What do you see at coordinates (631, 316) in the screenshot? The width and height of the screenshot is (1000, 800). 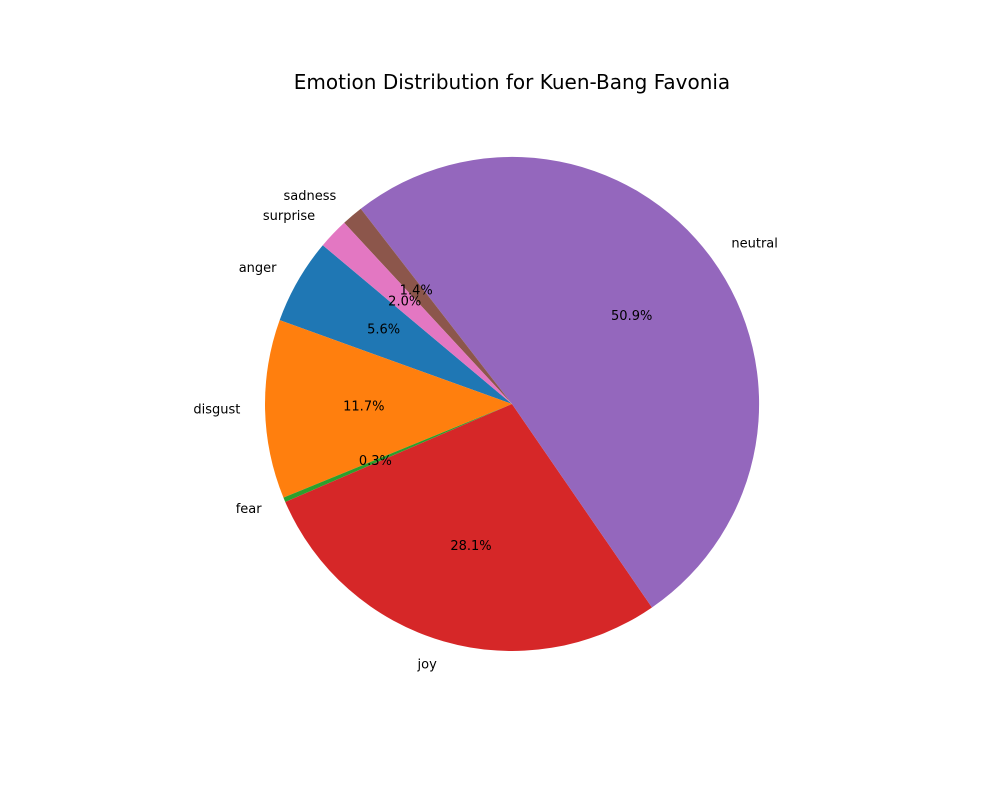 I see `slice-percent-neutral: 50.9%` at bounding box center [631, 316].